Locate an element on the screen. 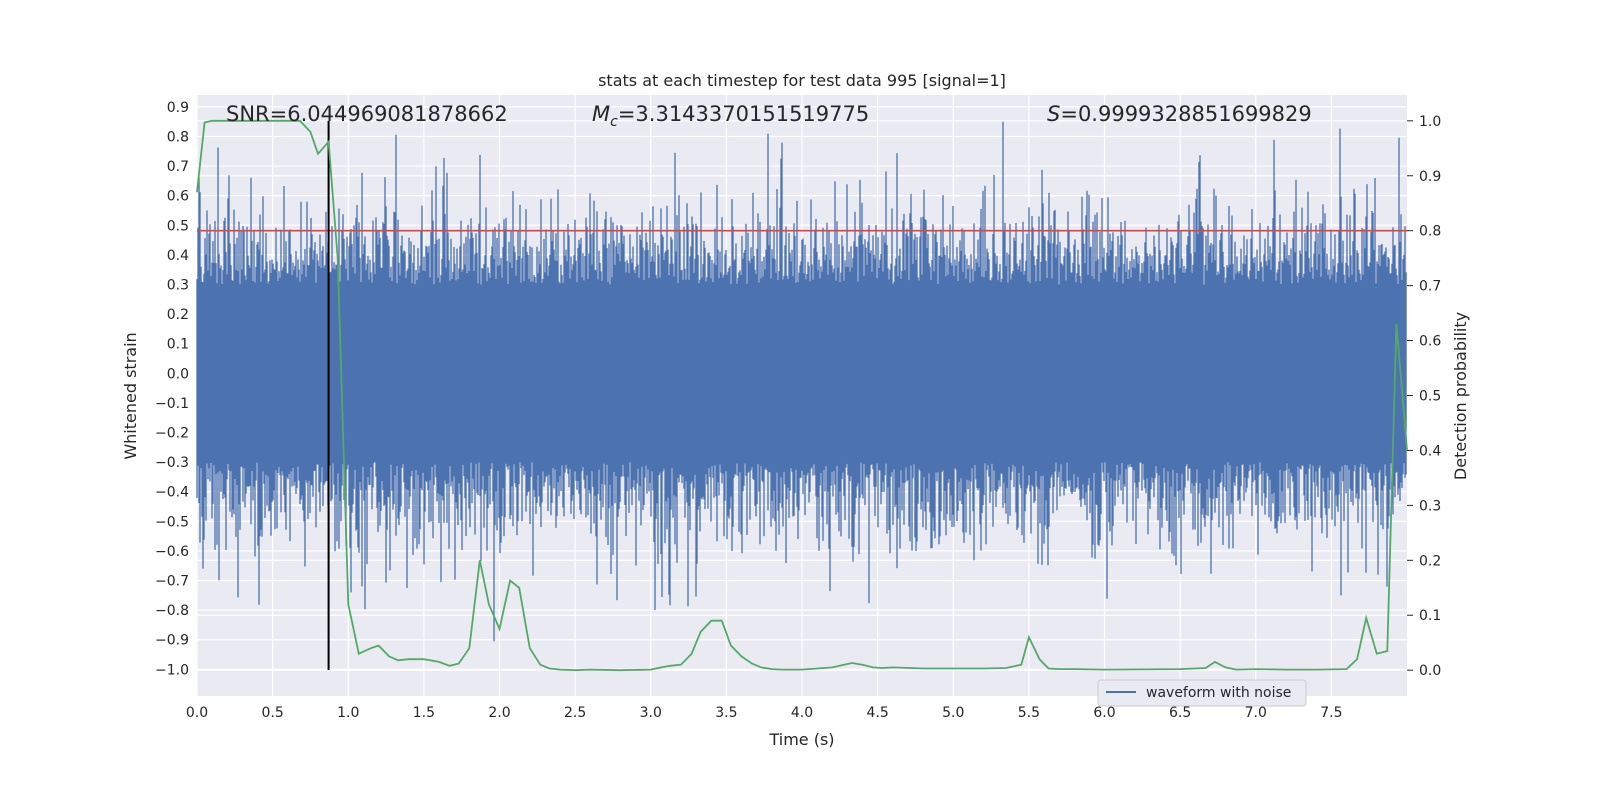  left-y-tick-label: 0.7 is located at coordinates (178, 167).